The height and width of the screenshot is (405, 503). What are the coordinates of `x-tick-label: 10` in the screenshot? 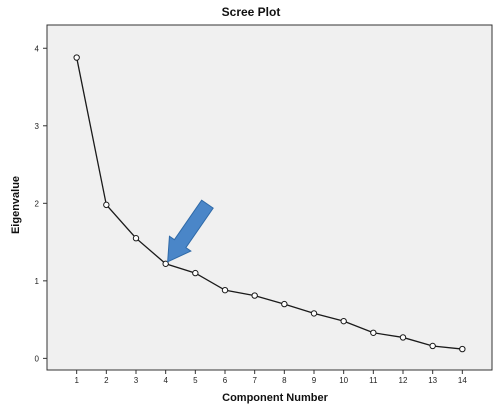 It's located at (343, 380).